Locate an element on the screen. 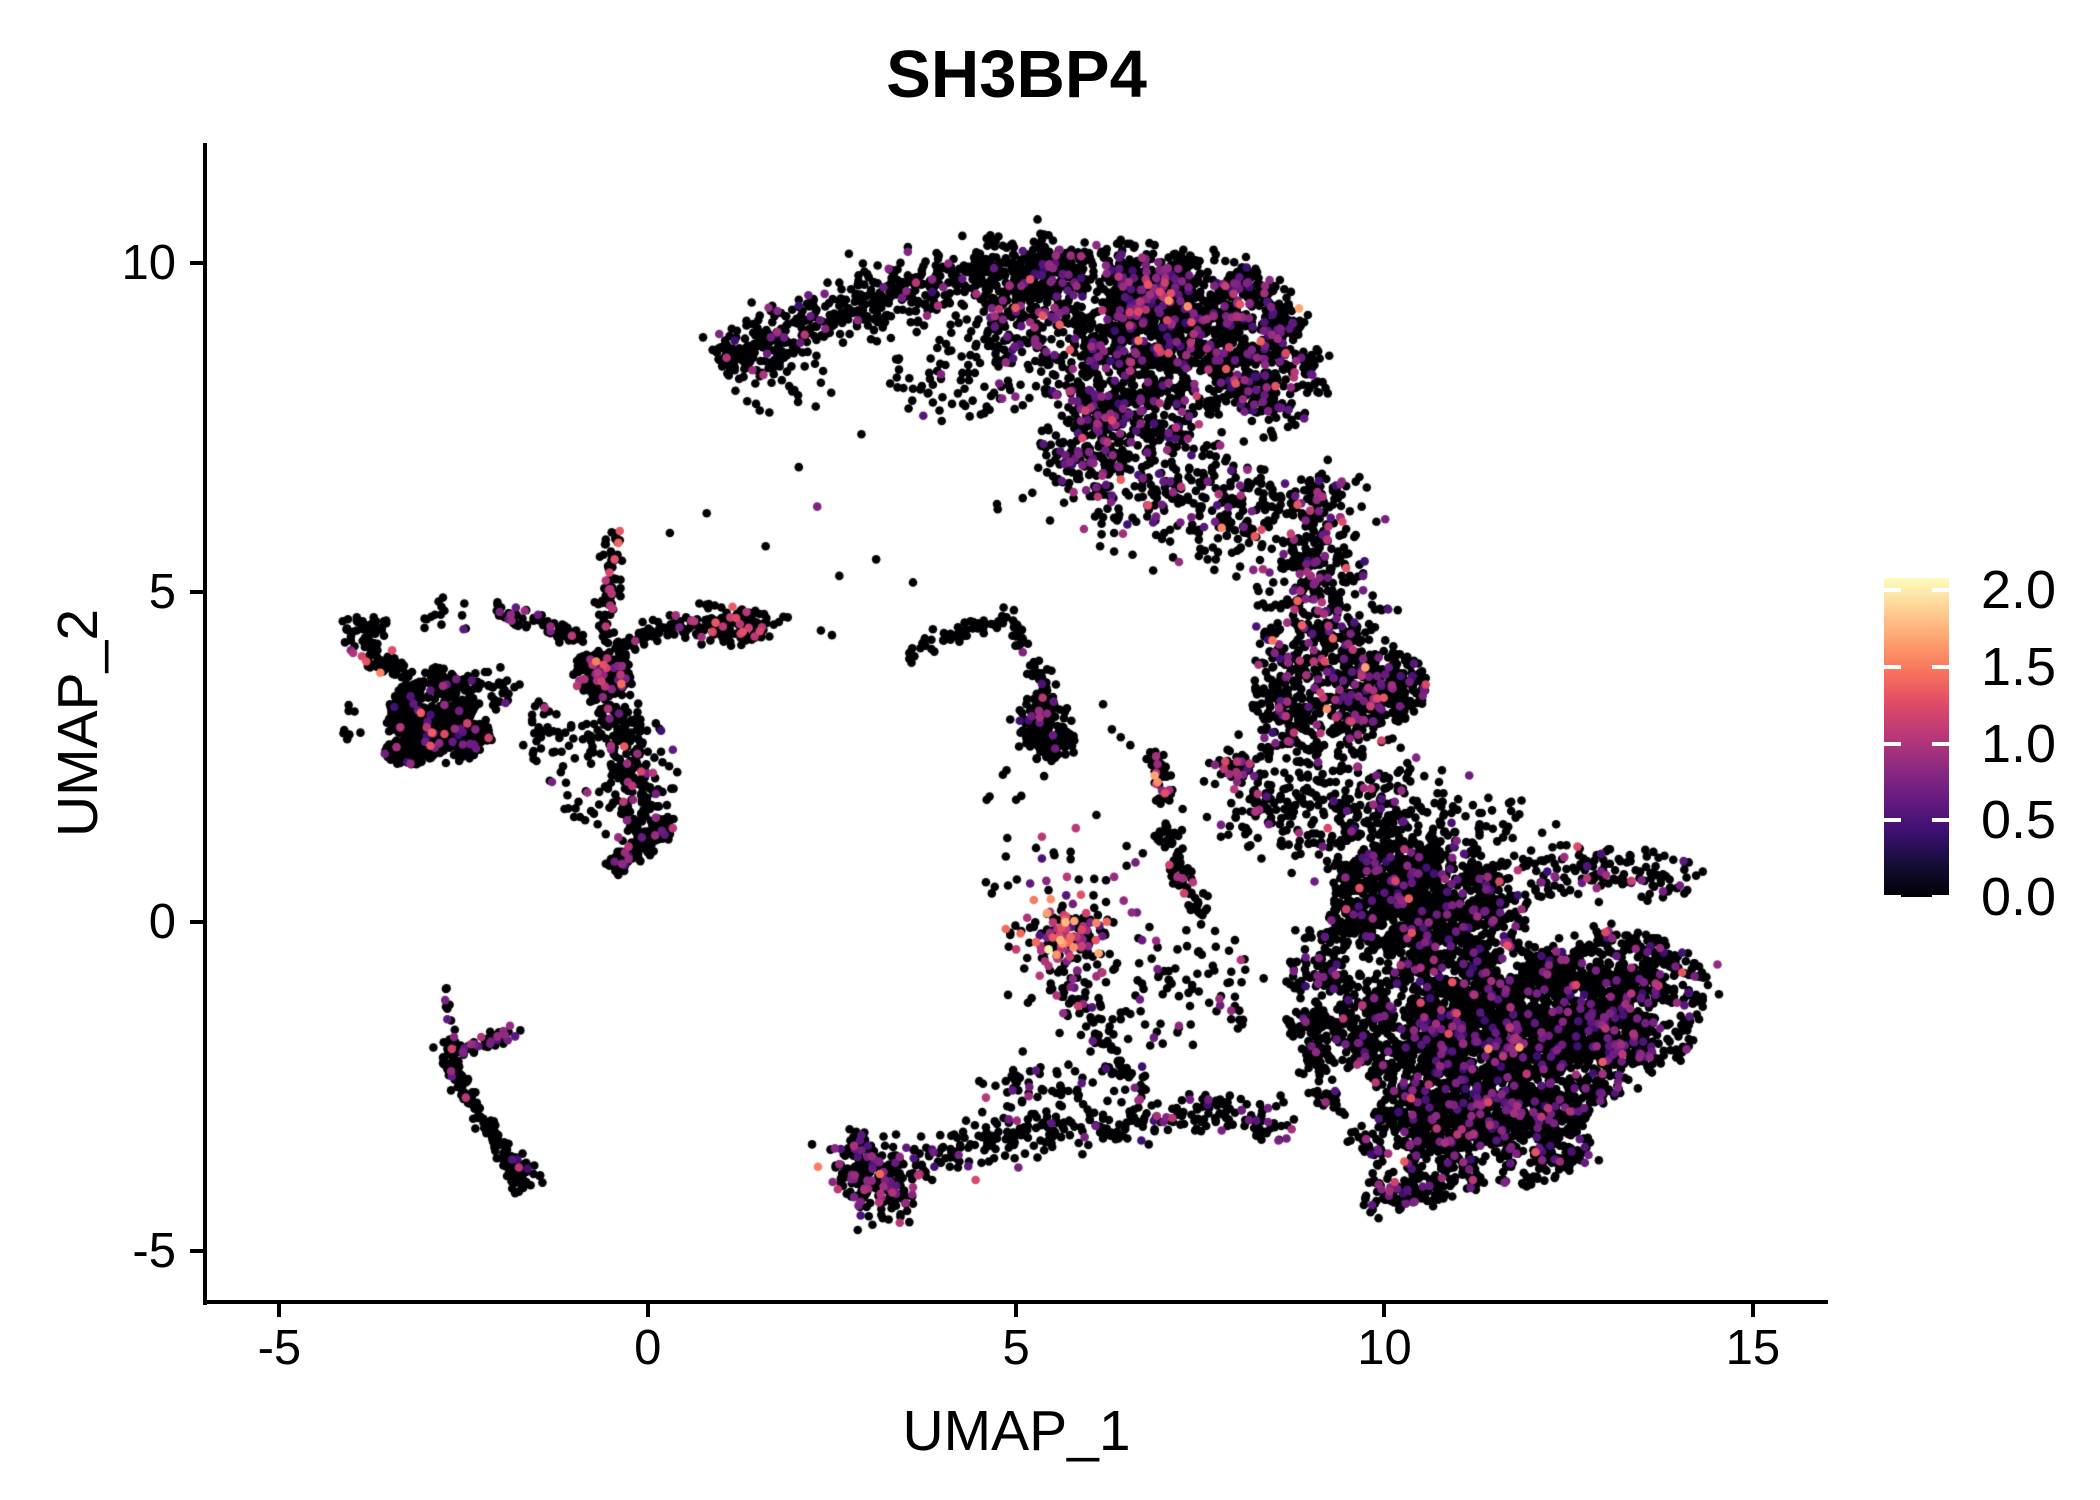 The image size is (2100, 1500). colorbar-tick-label: 0.0 is located at coordinates (2019, 897).